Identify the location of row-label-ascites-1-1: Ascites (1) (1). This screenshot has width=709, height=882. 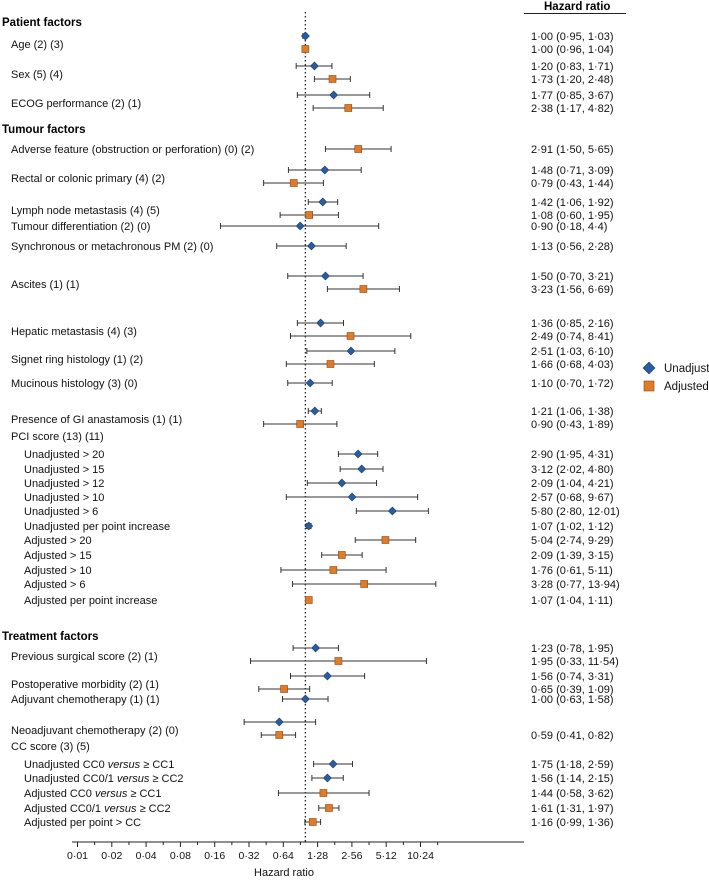
(45, 285).